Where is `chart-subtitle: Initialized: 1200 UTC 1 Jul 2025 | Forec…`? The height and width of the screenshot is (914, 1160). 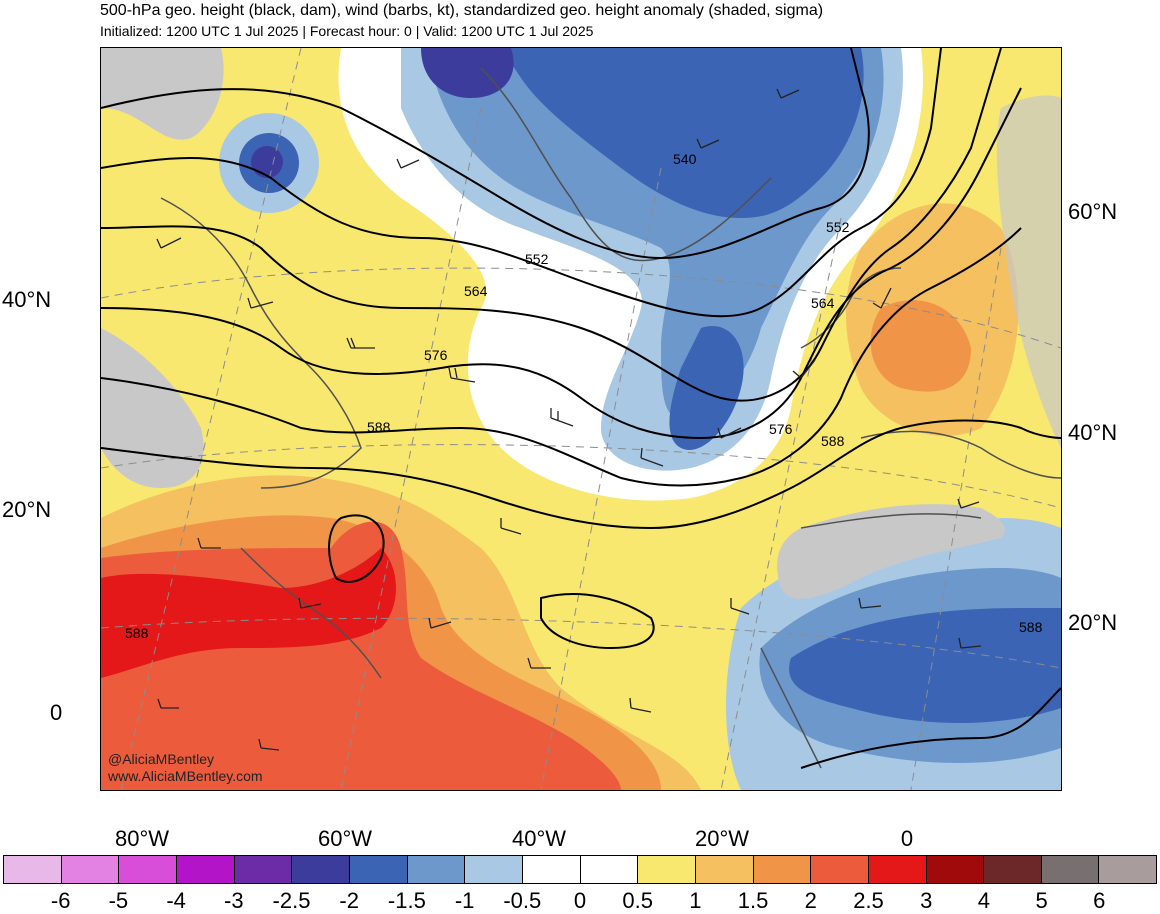
chart-subtitle: Initialized: 1200 UTC 1 Jul 2025 | Forec… is located at coordinates (347, 31).